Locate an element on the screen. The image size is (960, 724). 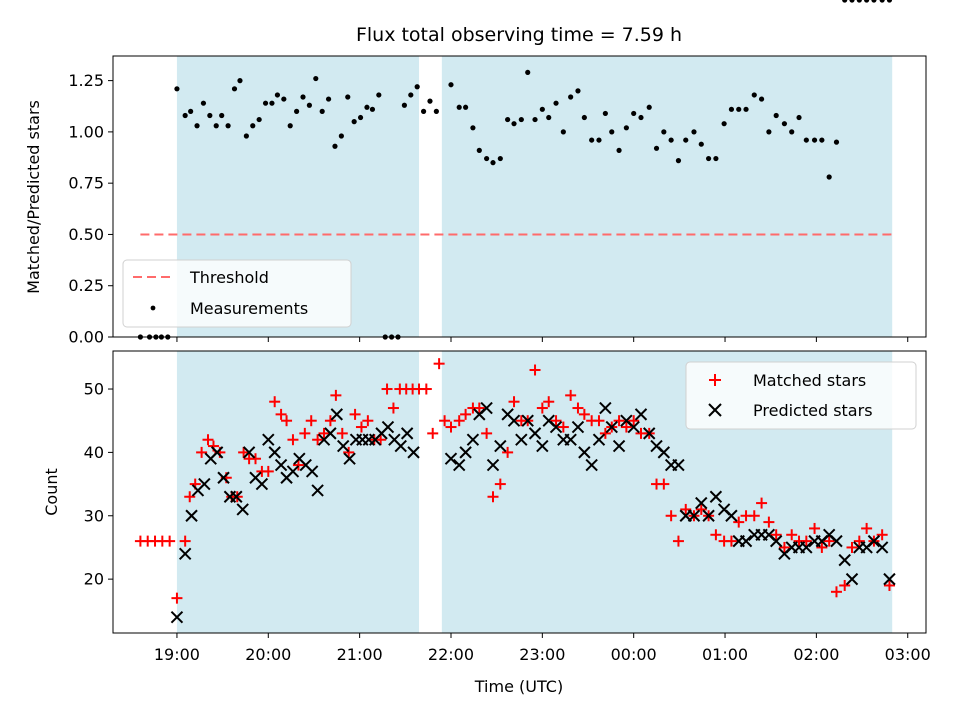
ratio-y-axis-label: Matched/Predicted stars is located at coordinates (33, 197).